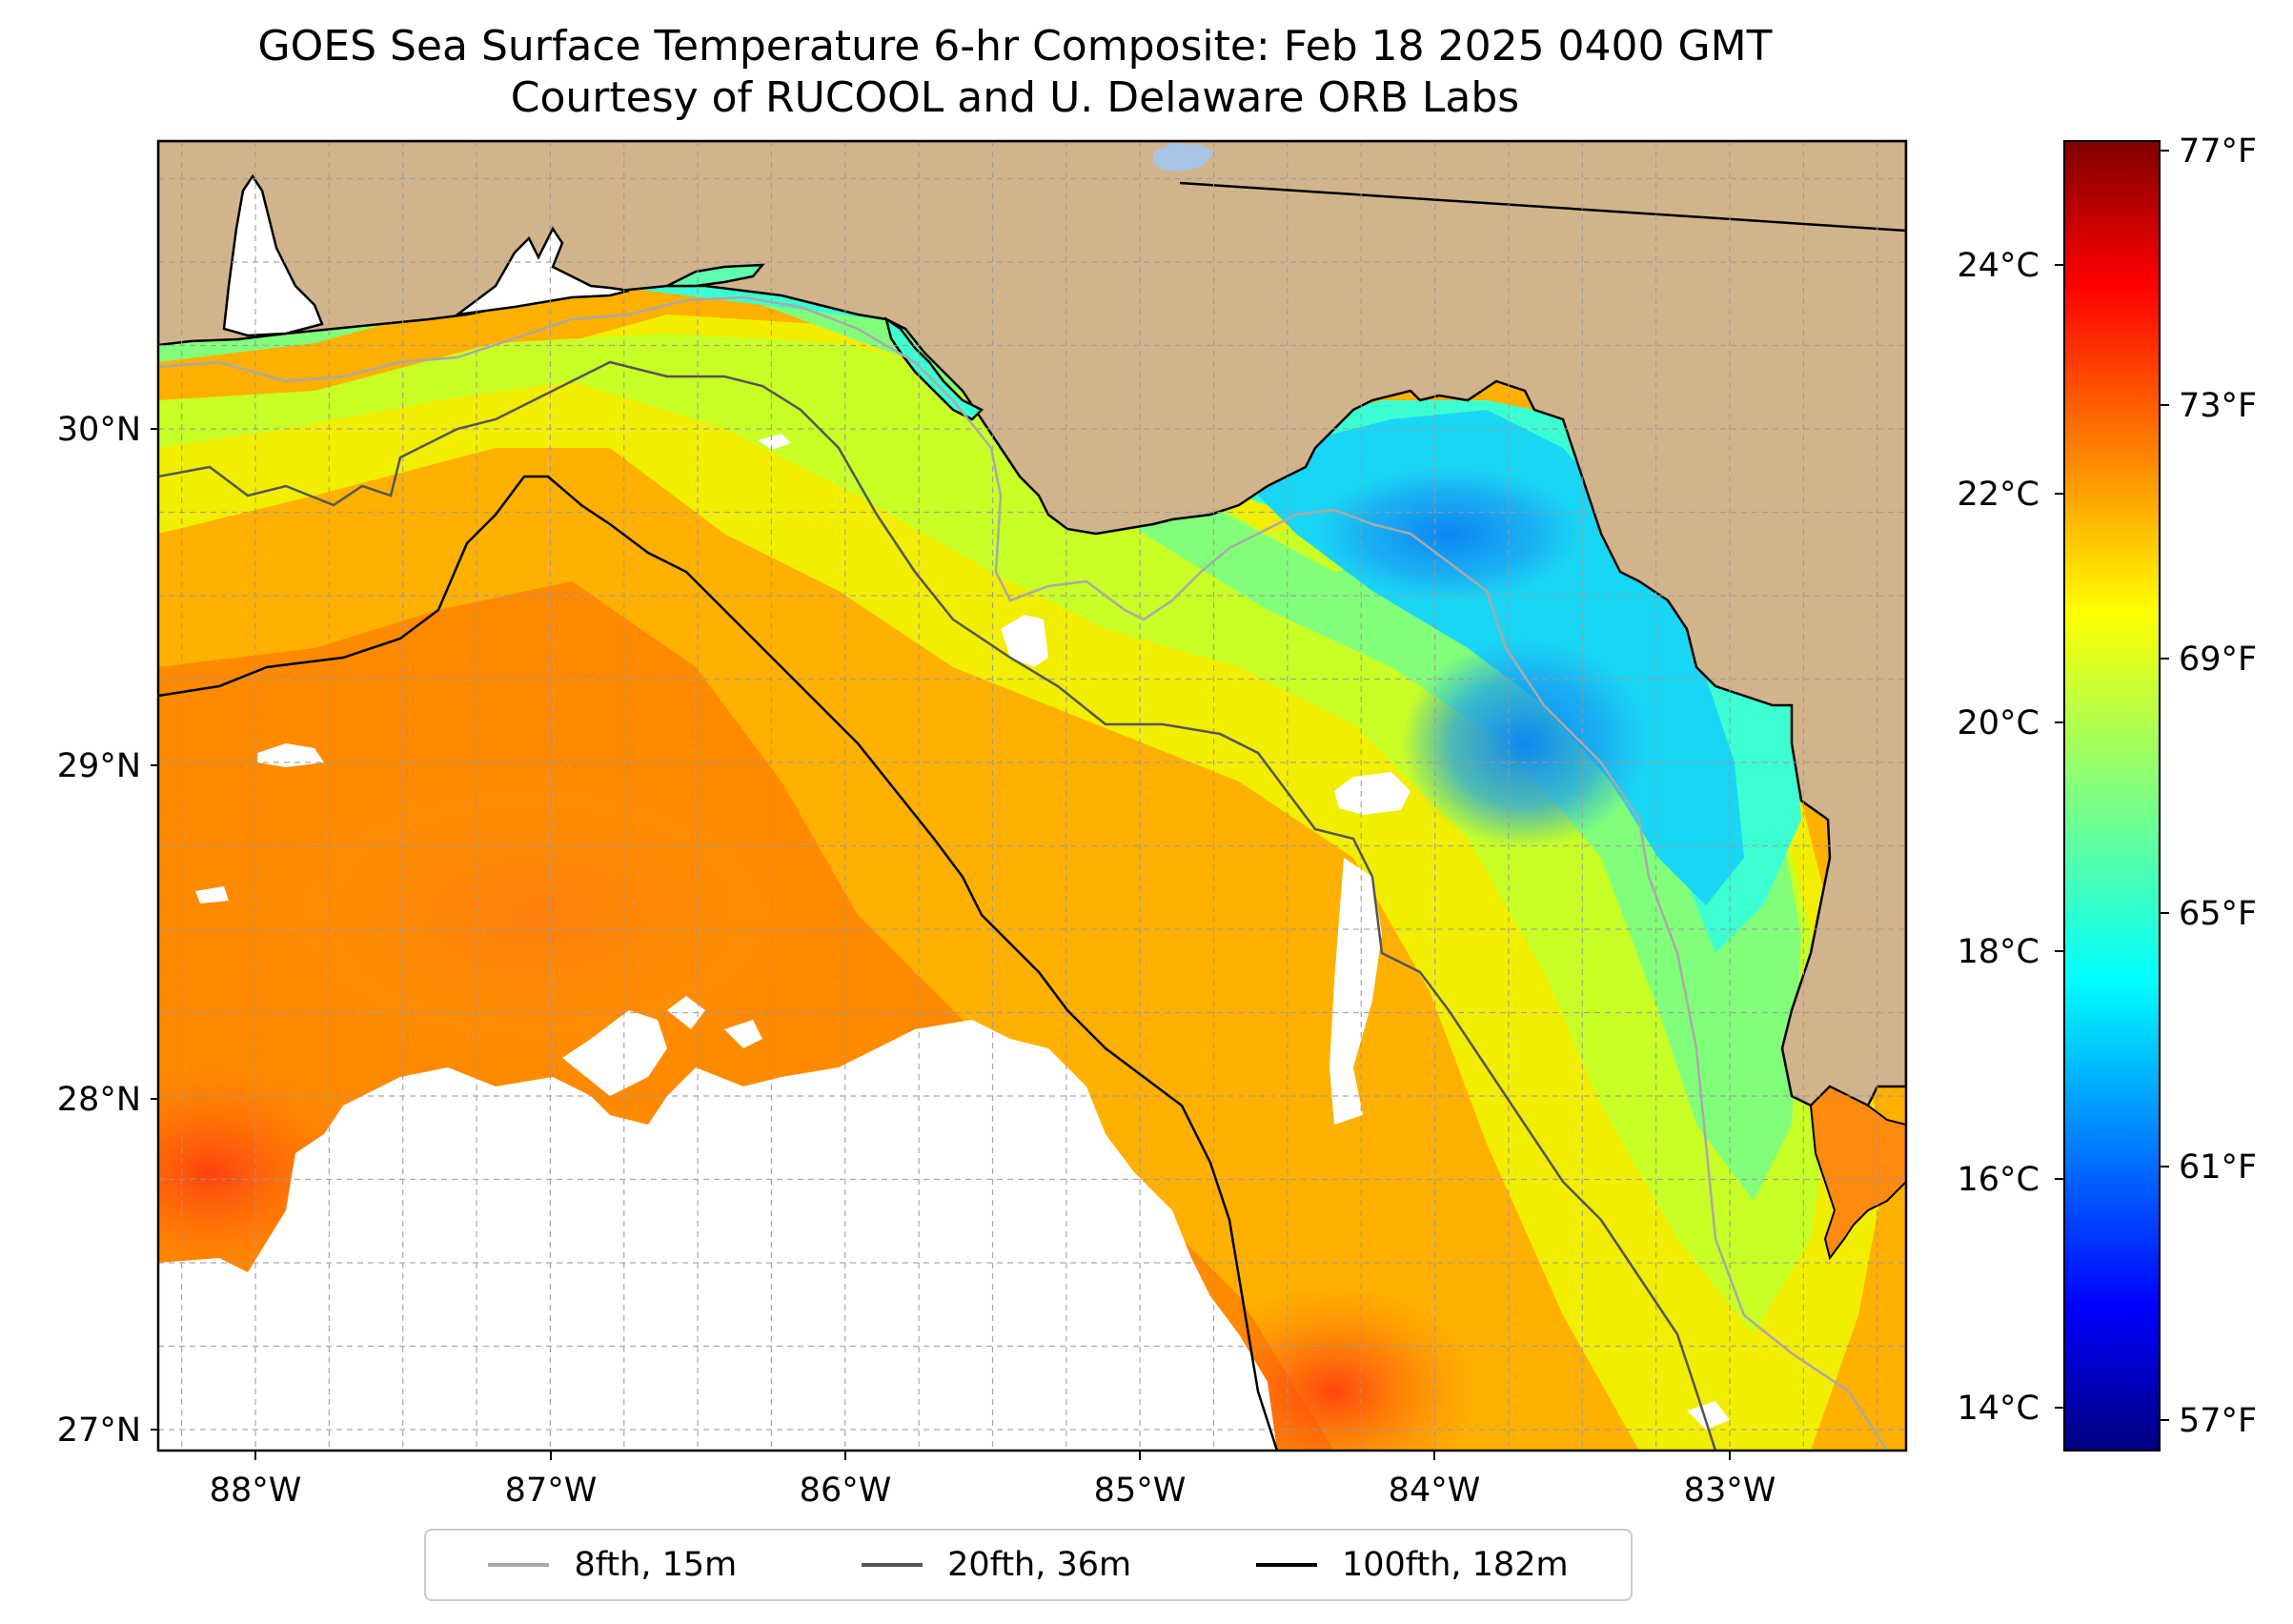 The width and height of the screenshot is (2293, 1624). What do you see at coordinates (2218, 914) in the screenshot?
I see `fahrenheit-tick-label: 65°F` at bounding box center [2218, 914].